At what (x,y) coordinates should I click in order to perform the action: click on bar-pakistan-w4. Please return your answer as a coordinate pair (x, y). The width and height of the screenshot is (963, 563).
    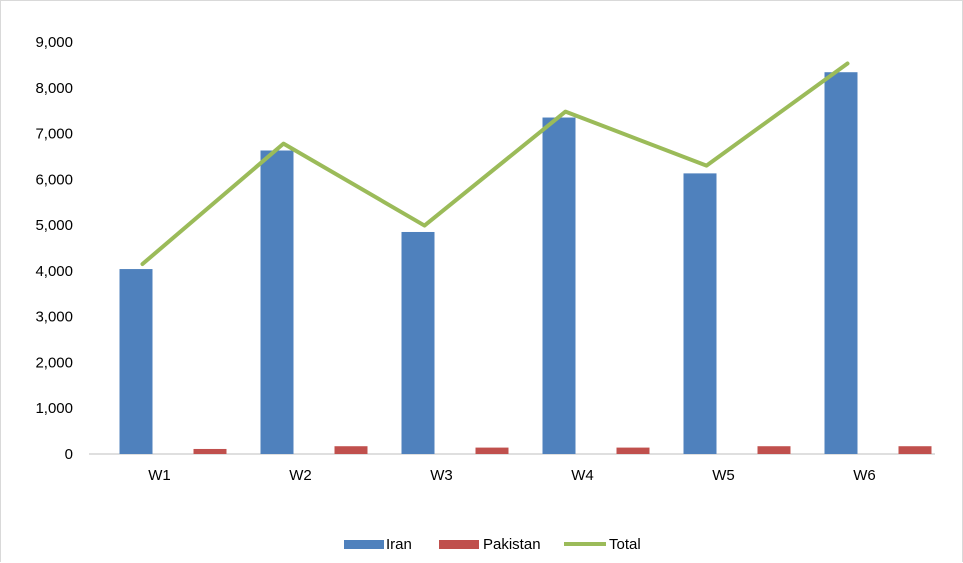
    Looking at the image, I should click on (633, 450).